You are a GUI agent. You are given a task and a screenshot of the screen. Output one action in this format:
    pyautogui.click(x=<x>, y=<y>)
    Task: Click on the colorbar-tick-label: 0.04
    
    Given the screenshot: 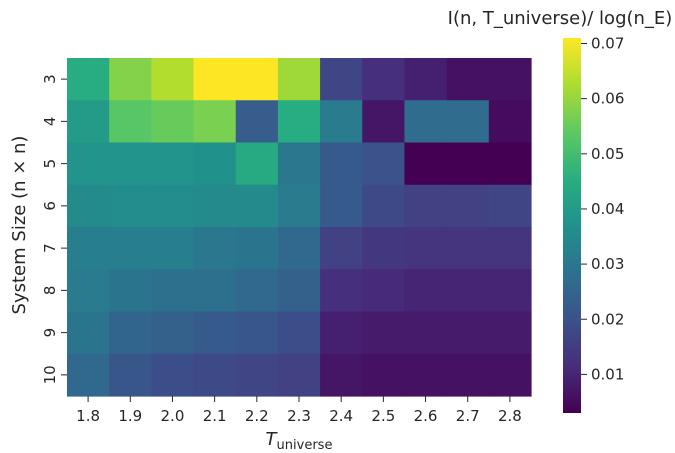 What is the action you would take?
    pyautogui.click(x=607, y=209)
    